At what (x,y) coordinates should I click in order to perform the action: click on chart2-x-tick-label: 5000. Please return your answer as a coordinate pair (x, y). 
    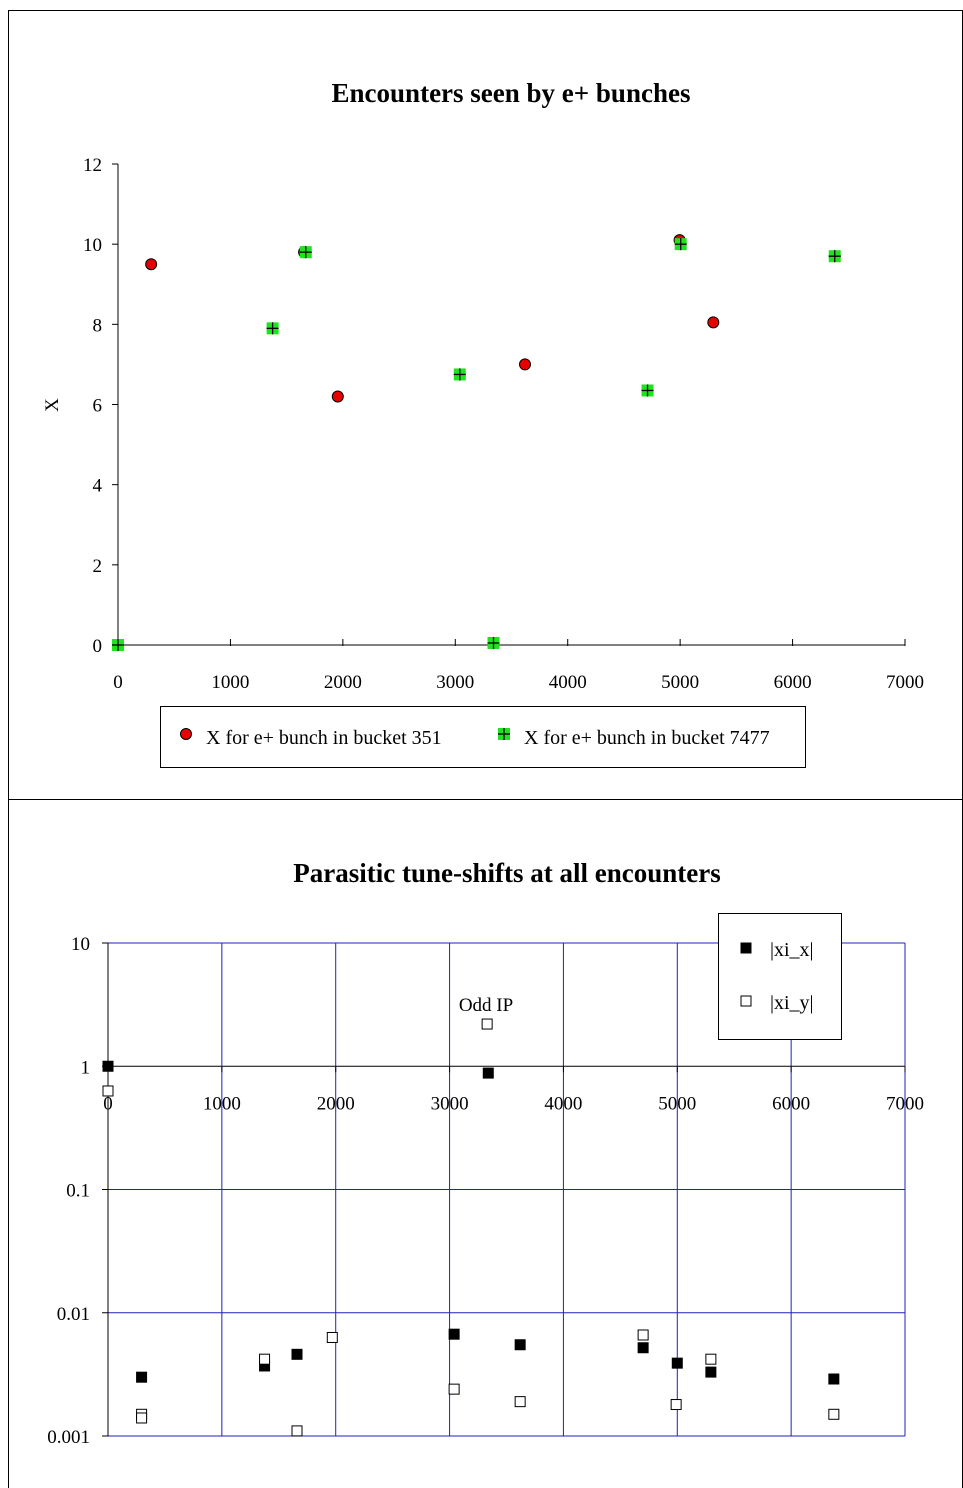
    Looking at the image, I should click on (677, 1103).